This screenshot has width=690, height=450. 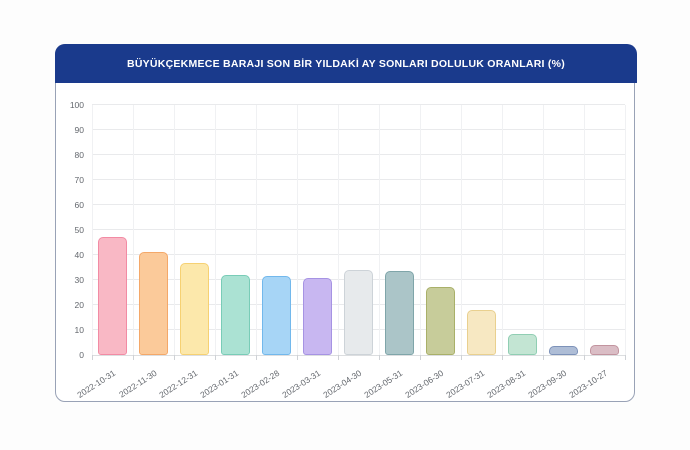 I want to click on y-axis-tick-label: 70, so click(x=79, y=180).